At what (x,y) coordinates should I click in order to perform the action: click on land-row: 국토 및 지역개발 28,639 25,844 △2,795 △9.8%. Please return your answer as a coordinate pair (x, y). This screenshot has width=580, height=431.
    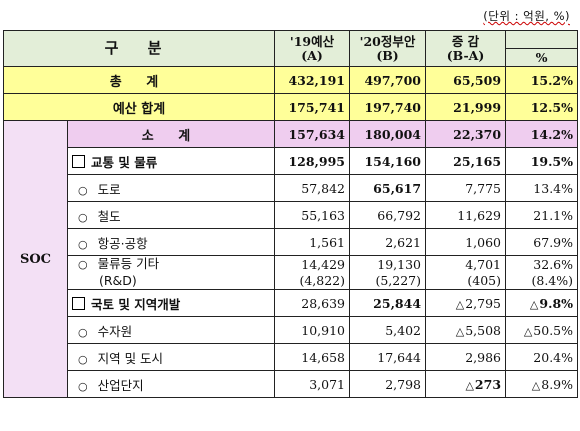
    Looking at the image, I should click on (291, 303).